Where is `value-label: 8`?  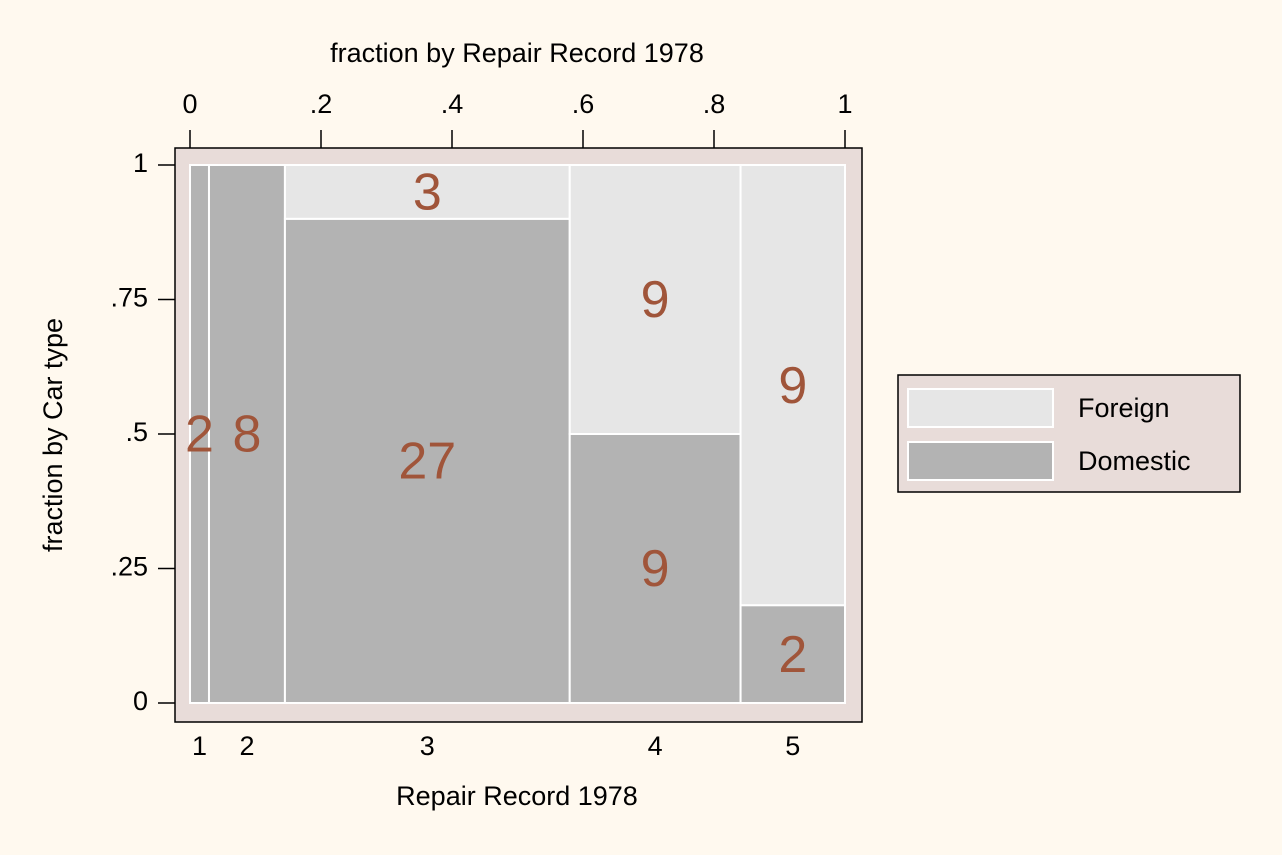 value-label: 8 is located at coordinates (246, 435).